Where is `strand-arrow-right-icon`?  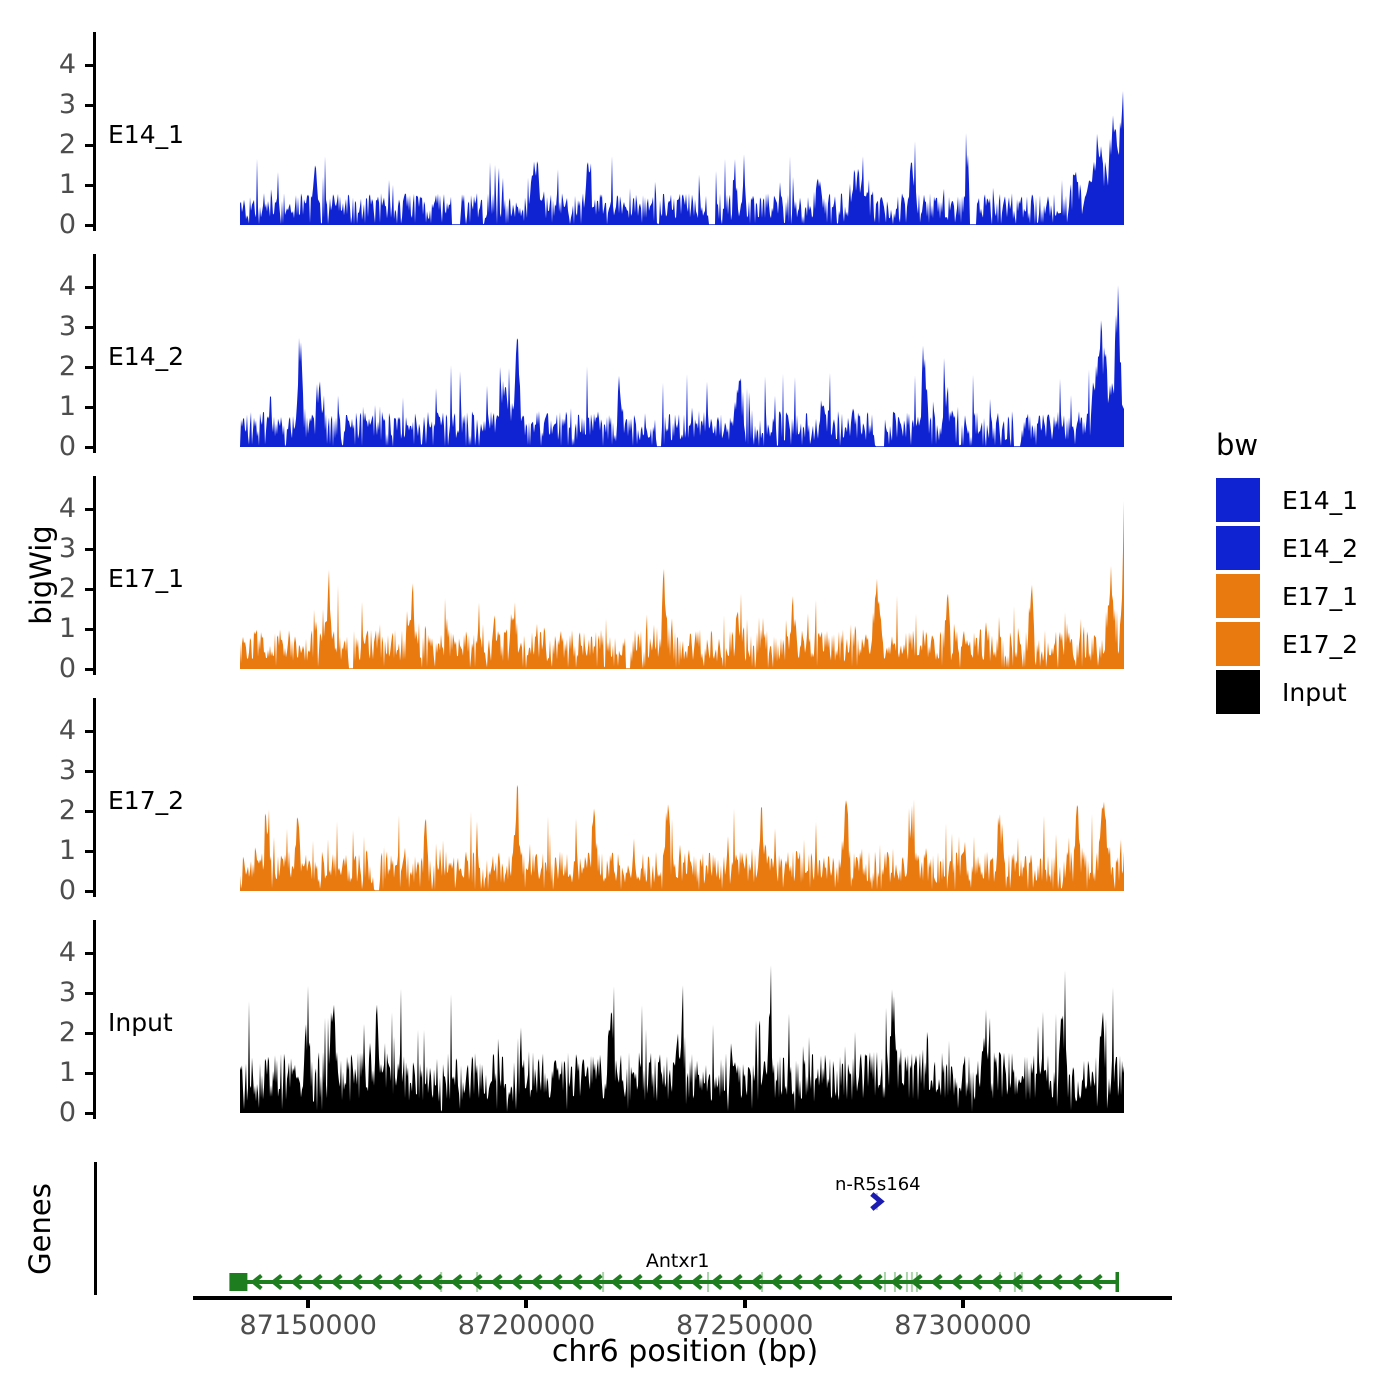 strand-arrow-right-icon is located at coordinates (877, 1201).